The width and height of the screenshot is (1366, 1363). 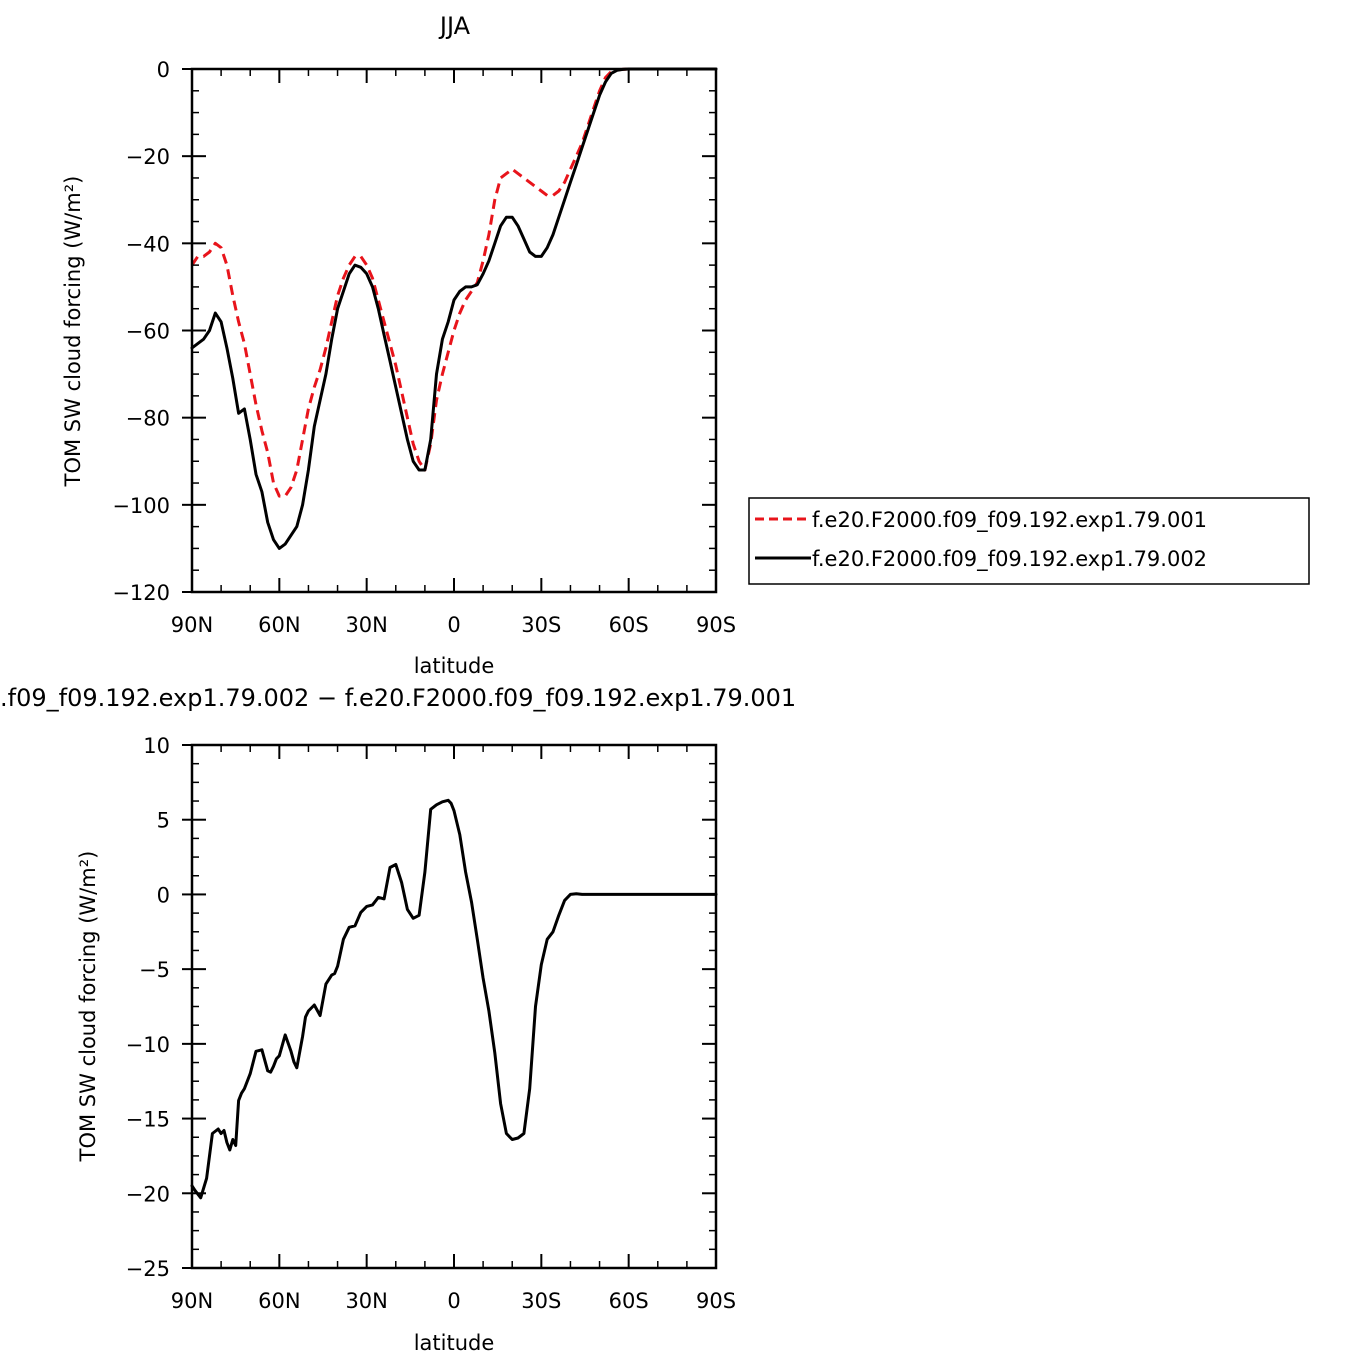 What do you see at coordinates (454, 666) in the screenshot?
I see `top-panel-x-axis-label: latitude` at bounding box center [454, 666].